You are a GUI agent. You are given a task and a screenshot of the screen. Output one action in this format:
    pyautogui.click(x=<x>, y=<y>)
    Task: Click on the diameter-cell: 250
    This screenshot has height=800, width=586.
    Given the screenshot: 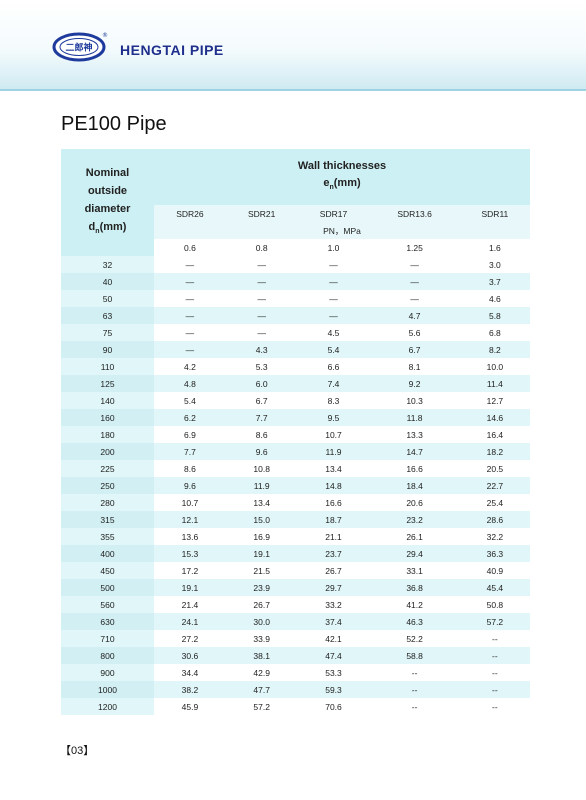 What is the action you would take?
    pyautogui.click(x=107, y=485)
    